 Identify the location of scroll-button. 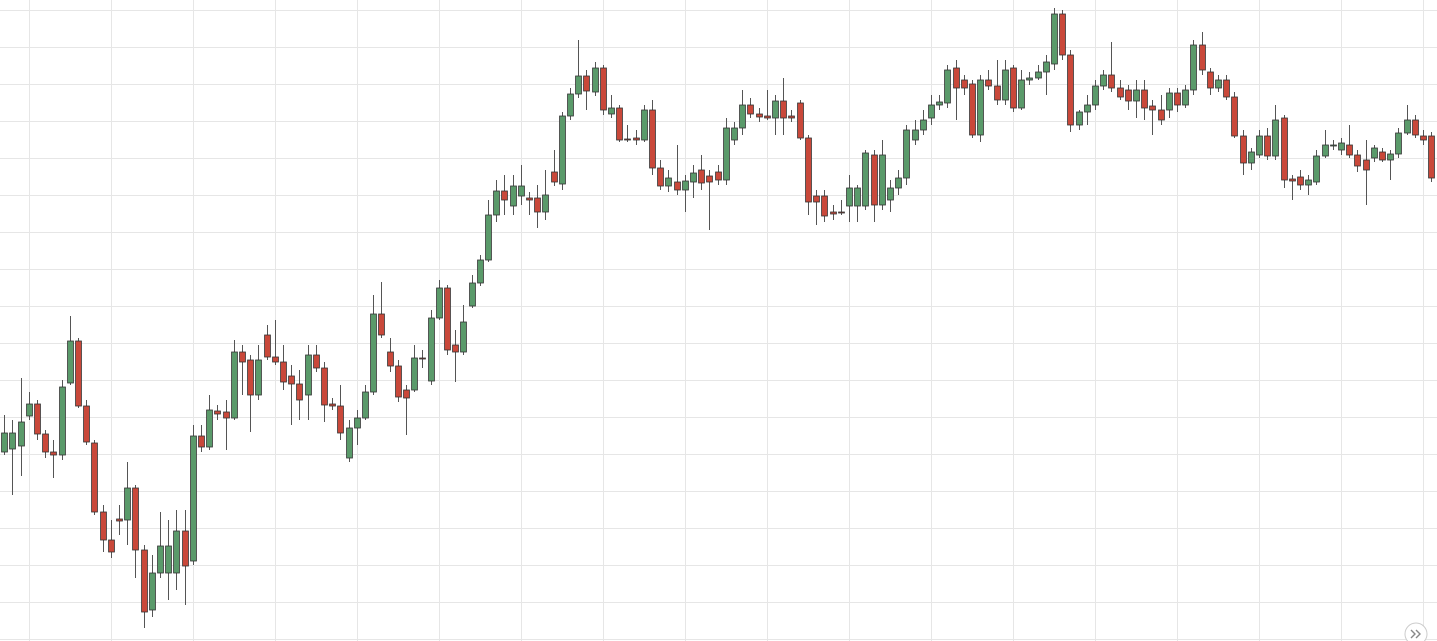
(1416, 631).